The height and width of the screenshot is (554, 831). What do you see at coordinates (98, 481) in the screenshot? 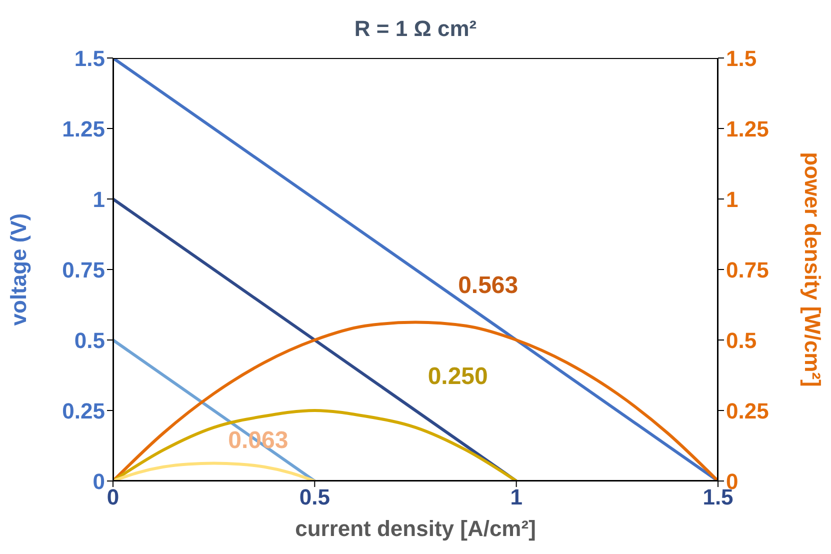
I see `y-tick-label: 0` at bounding box center [98, 481].